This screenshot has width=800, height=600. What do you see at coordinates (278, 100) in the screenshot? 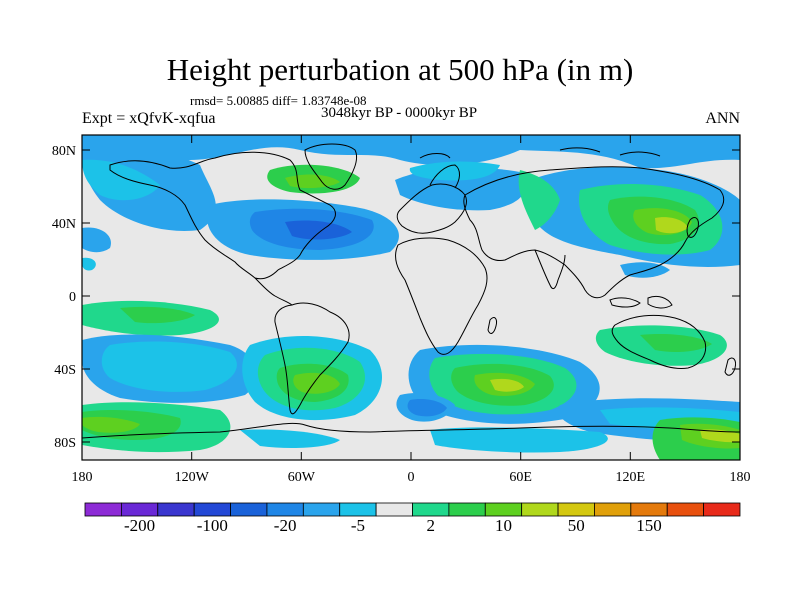
I see `stats-text: rmsd= 5.00885 diff= 1.83748e-08` at bounding box center [278, 100].